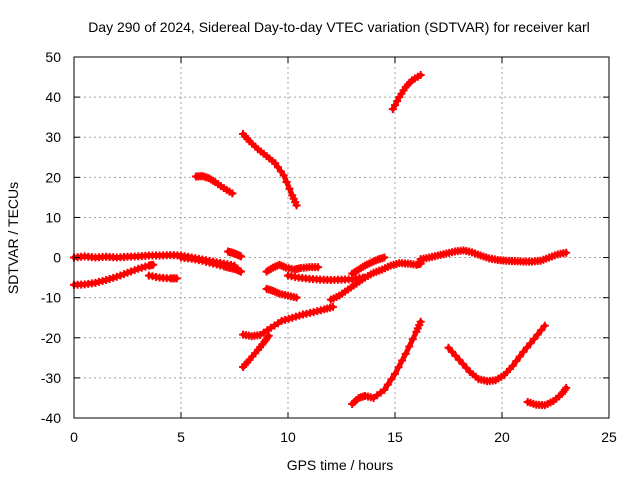  Describe the element at coordinates (343, 437) in the screenshot. I see `x-tick-labels: 0 5 10 15 20 25` at that location.